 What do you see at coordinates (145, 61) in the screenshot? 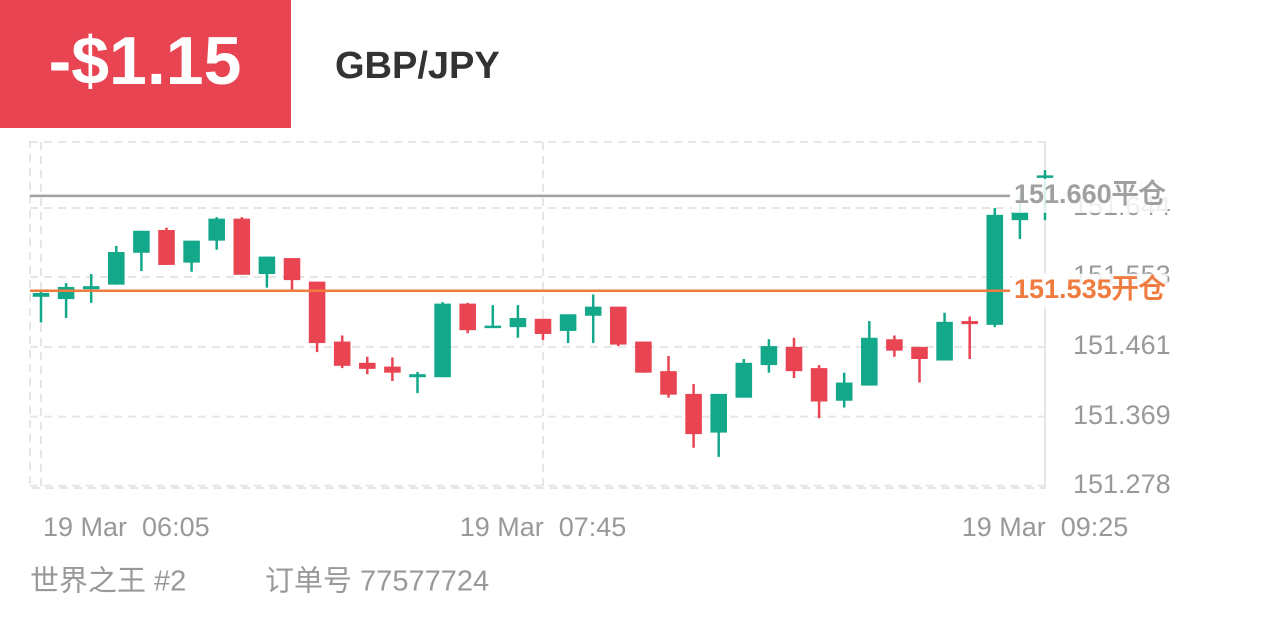
I see `pnl: -$1.15` at bounding box center [145, 61].